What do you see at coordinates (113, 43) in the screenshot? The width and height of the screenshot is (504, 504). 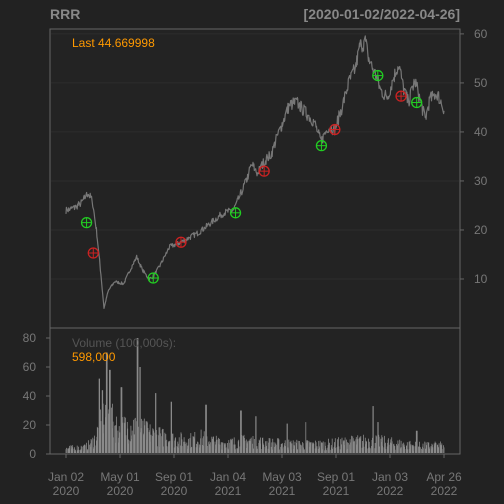 I see `last-price-label: Last 44.669998` at bounding box center [113, 43].